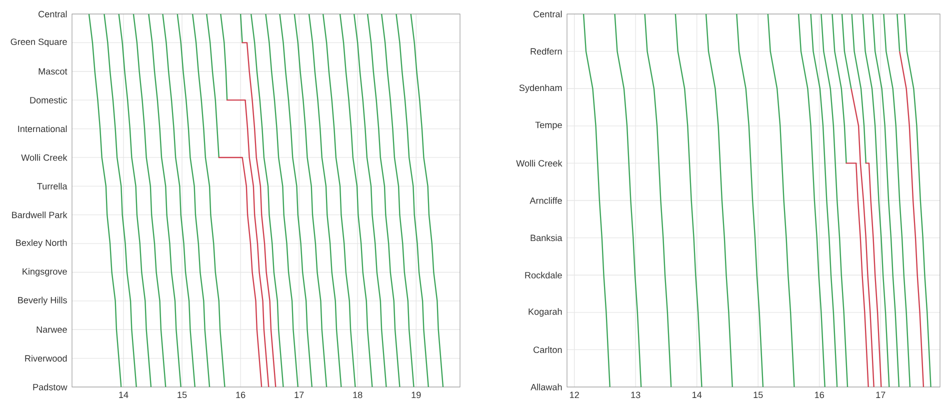 This screenshot has width=942, height=401. Describe the element at coordinates (546, 200) in the screenshot. I see `y-tick-label: Arncliffe` at that location.